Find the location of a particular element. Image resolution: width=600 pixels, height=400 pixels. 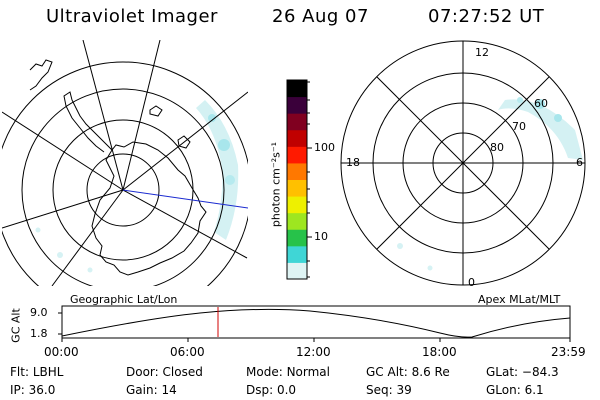

date-label: 26 Aug 07 is located at coordinates (320, 16).